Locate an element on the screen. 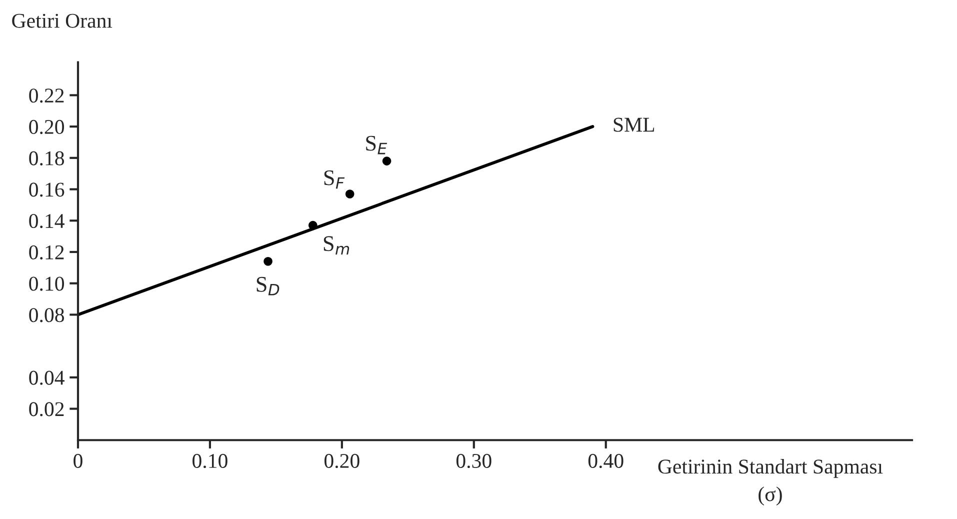  x-axis-title: Getirinin Standart Sapması (σ) is located at coordinates (770, 482).